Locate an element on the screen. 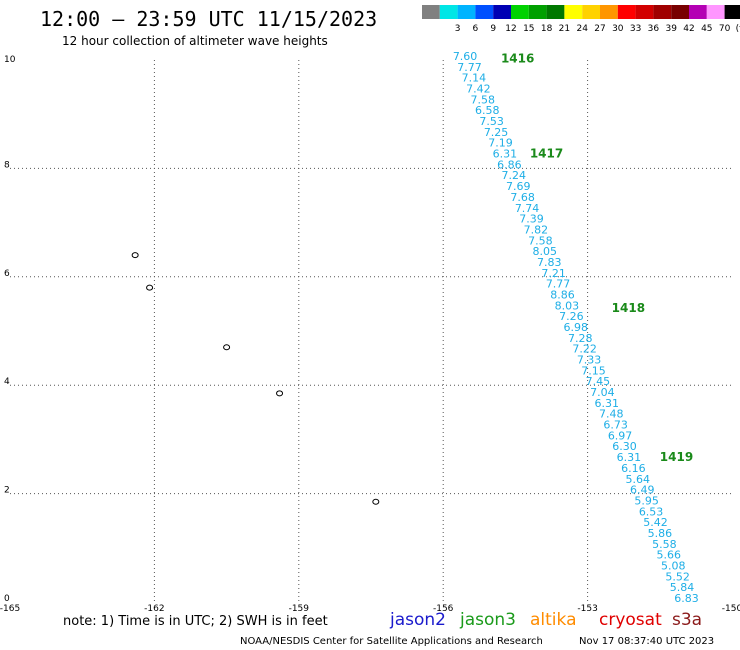 The width and height of the screenshot is (740, 650). legend-label: 6 is located at coordinates (476, 29).